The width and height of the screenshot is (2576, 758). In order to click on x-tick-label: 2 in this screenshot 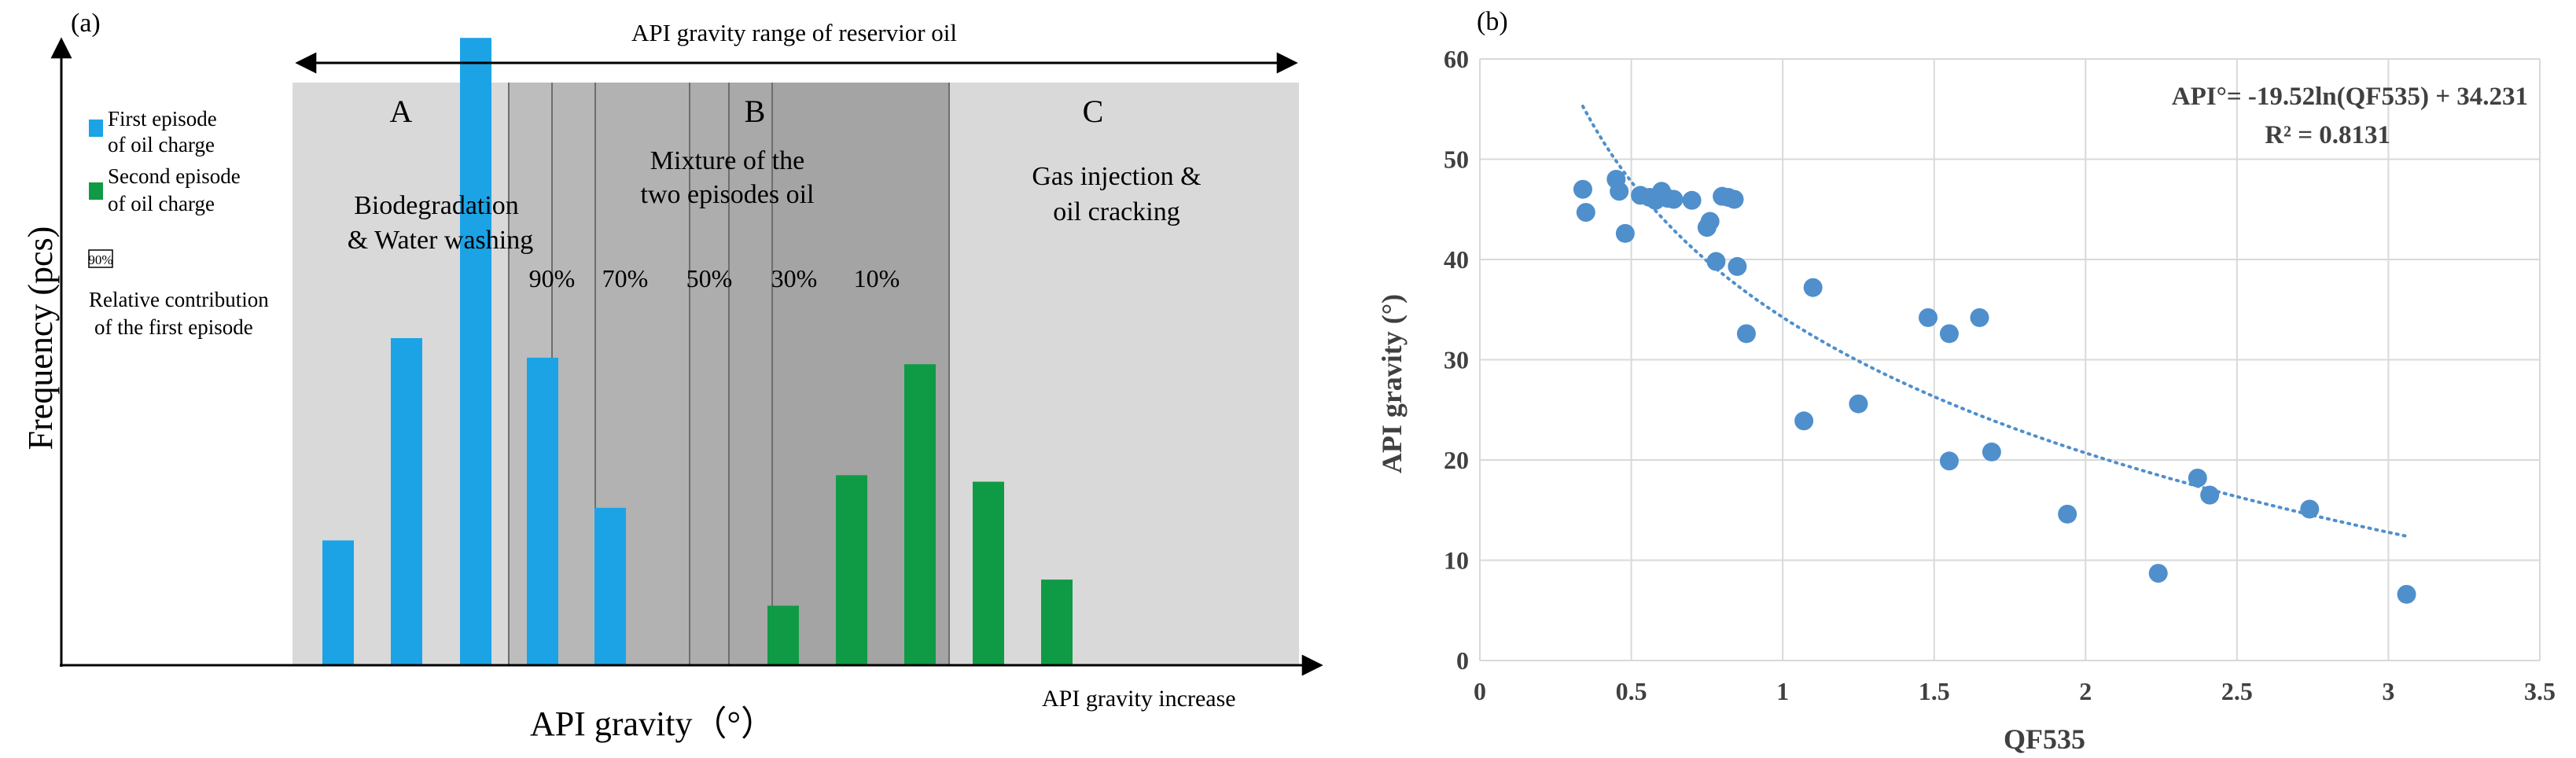, I will do `click(2085, 691)`.